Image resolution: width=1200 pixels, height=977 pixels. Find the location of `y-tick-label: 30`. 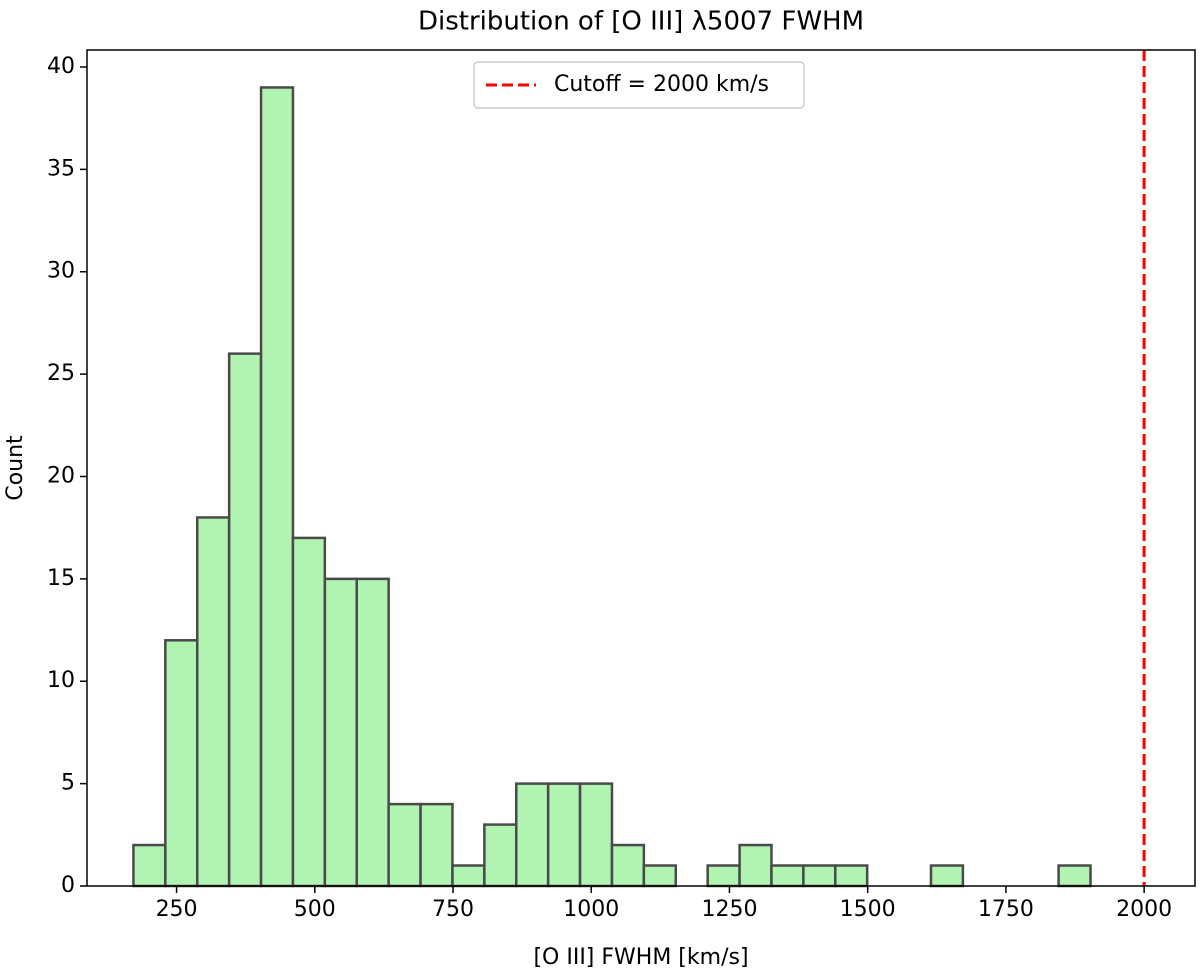

y-tick-label: 30 is located at coordinates (61, 271).